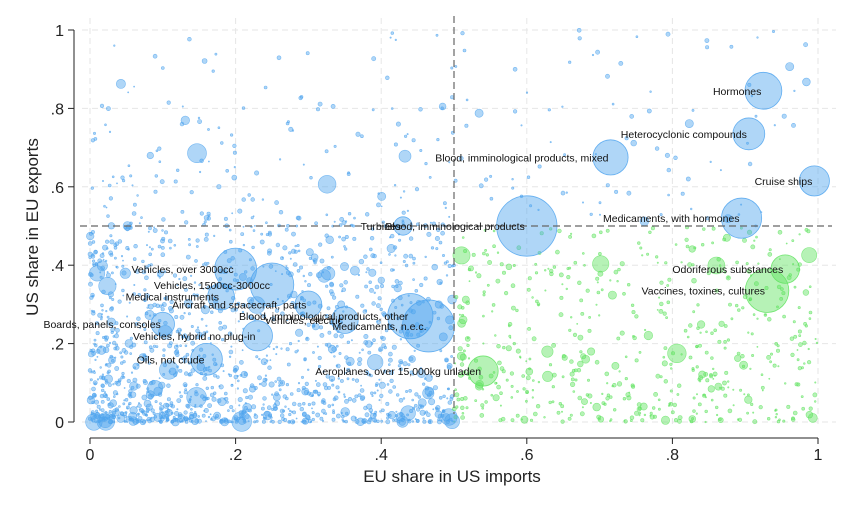 This screenshot has height=507, width=845. What do you see at coordinates (749, 134) in the screenshot?
I see `highlighted-point` at bounding box center [749, 134].